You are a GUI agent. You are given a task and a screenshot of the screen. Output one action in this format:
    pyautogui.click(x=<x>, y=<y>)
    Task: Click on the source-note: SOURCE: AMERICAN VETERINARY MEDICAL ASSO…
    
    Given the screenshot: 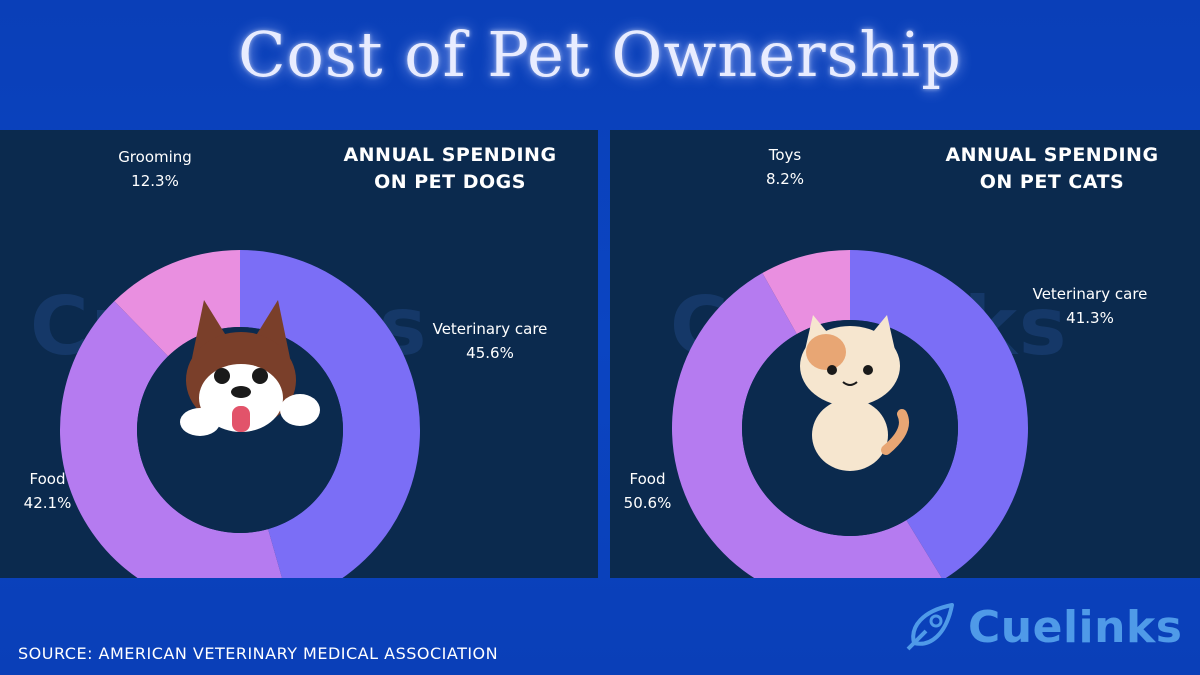 What is the action you would take?
    pyautogui.click(x=258, y=653)
    